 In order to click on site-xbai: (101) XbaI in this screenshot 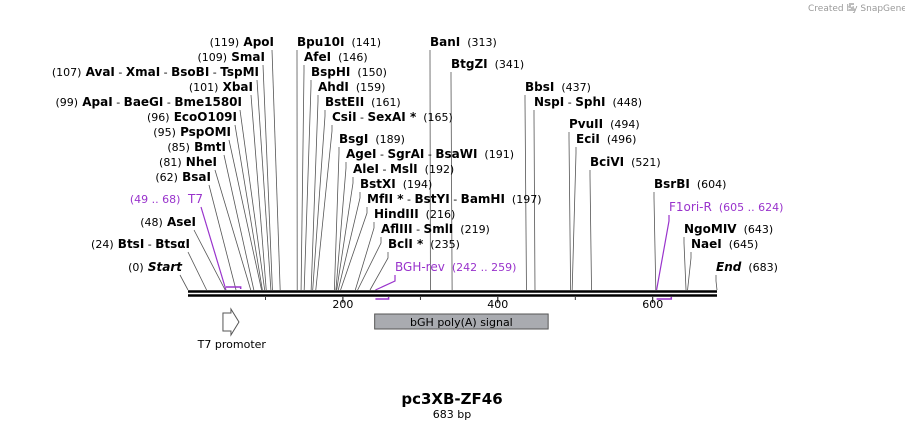, I will do `click(221, 87)`.